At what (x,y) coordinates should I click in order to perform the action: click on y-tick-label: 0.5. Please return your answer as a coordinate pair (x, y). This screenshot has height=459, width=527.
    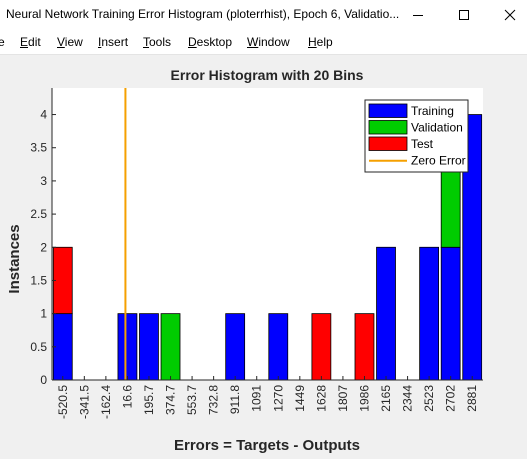
    Looking at the image, I should click on (38, 347).